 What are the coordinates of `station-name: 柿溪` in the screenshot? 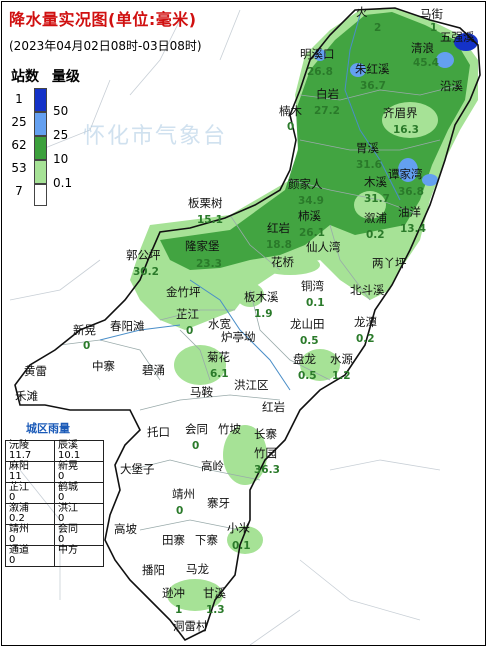 It's located at (309, 216).